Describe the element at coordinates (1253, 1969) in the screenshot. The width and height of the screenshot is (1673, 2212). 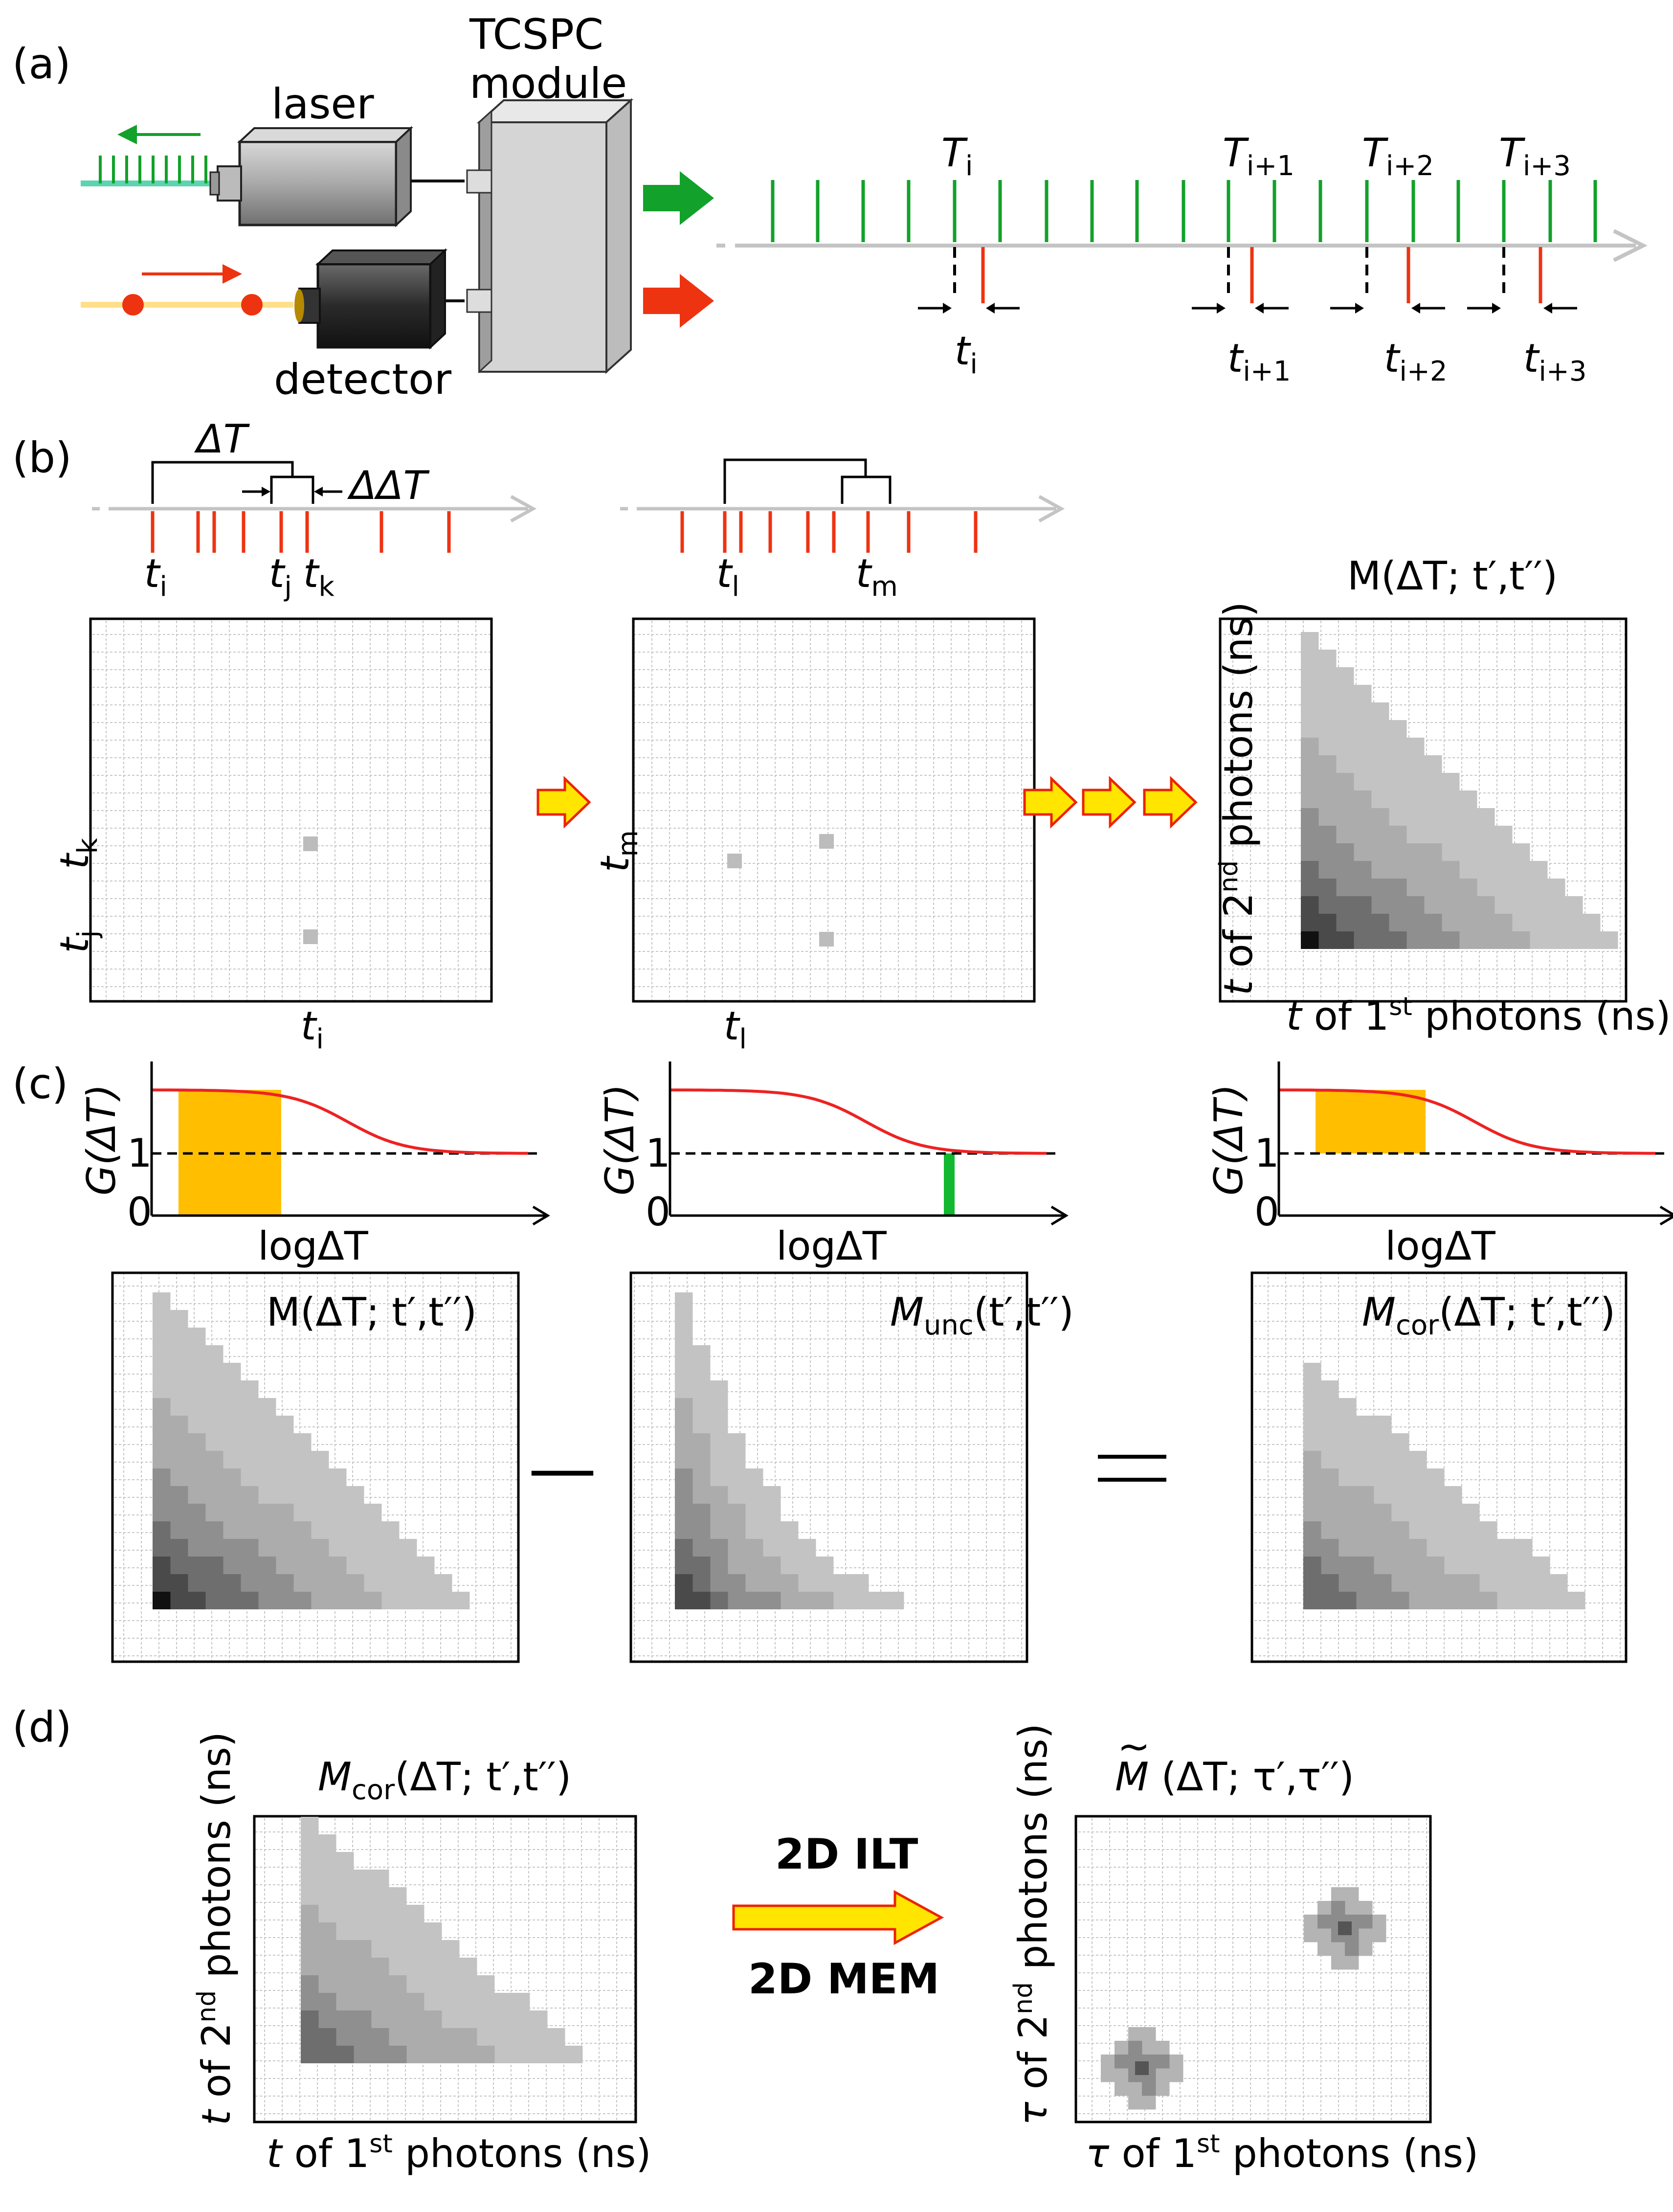
I see `map-d2` at that location.